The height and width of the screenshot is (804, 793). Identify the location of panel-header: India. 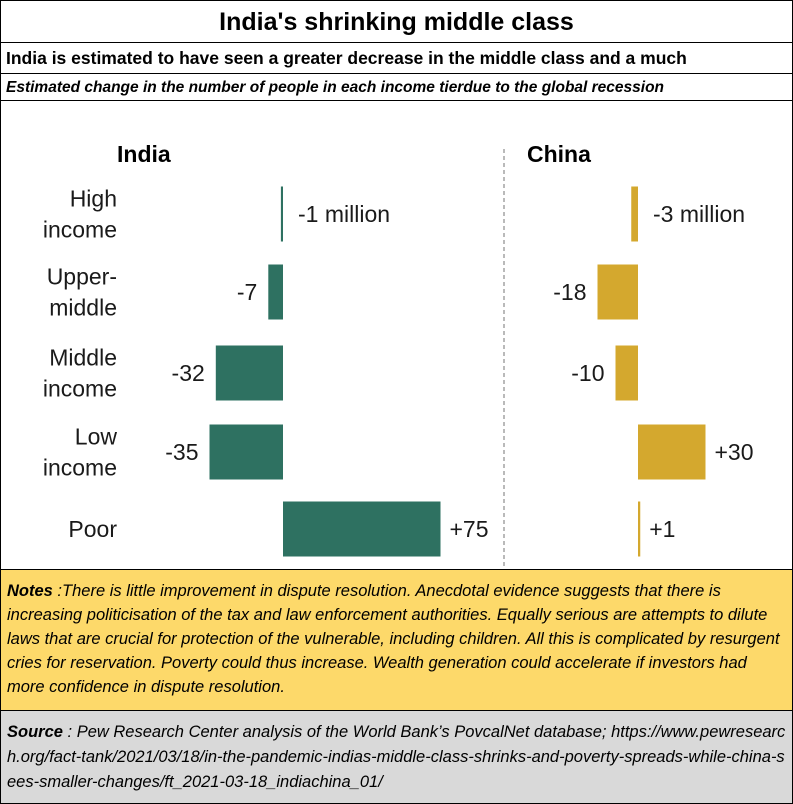
(144, 154).